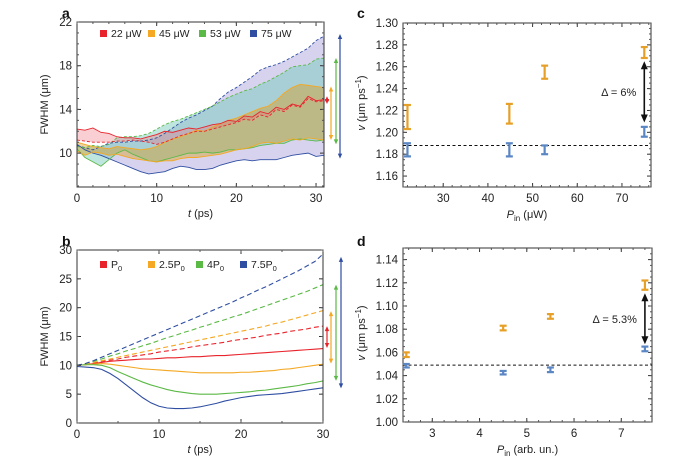  Describe the element at coordinates (387, 133) in the screenshot. I see `y-tick-label: 1.20` at that location.